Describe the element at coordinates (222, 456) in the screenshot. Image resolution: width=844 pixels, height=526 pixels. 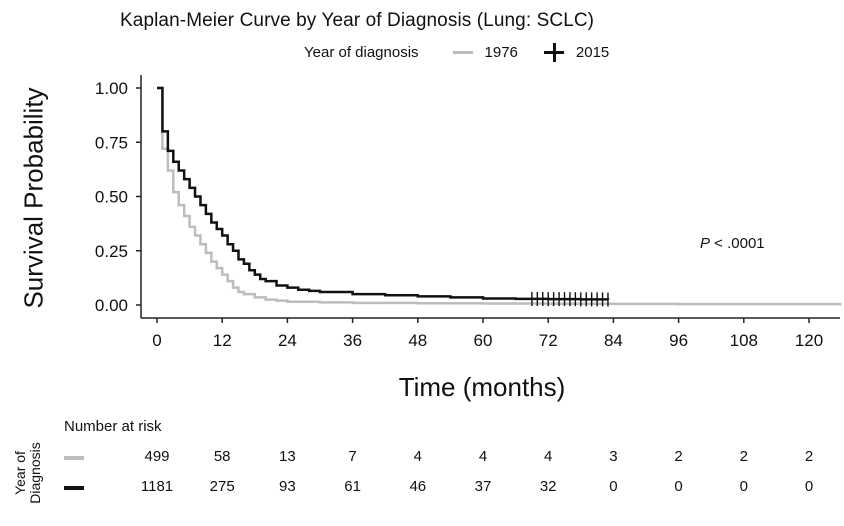
I see `risk-cell: 58` at that location.